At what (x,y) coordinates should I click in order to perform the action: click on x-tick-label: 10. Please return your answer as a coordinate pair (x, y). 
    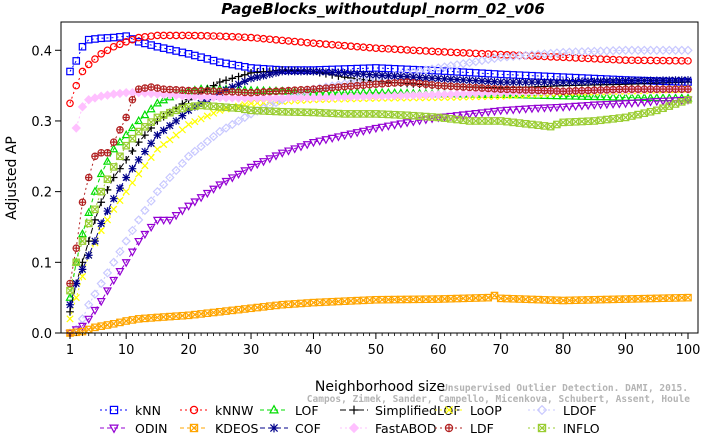
    Looking at the image, I should click on (126, 350).